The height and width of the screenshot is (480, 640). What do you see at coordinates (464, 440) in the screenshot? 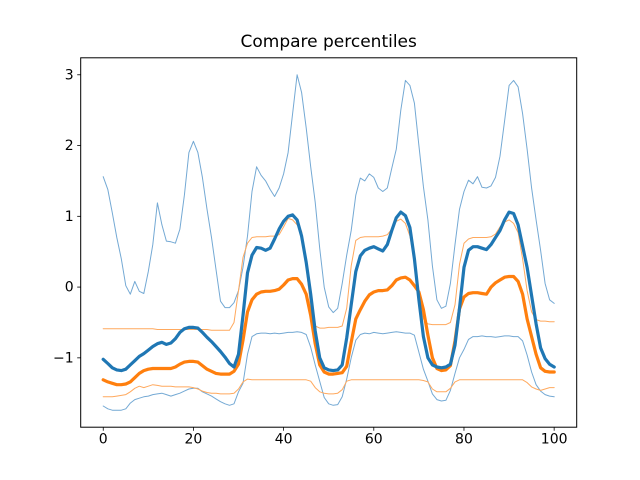
I see `x-tick-label: 80` at bounding box center [464, 440].